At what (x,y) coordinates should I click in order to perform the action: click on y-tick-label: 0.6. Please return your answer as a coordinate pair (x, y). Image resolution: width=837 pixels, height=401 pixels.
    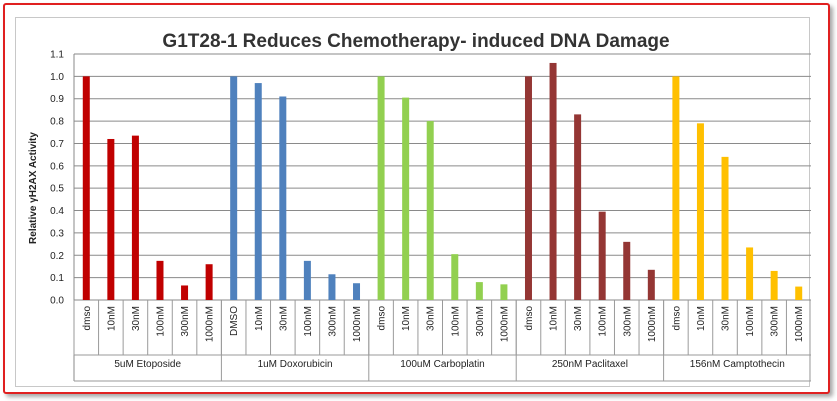
    Looking at the image, I should click on (57, 166).